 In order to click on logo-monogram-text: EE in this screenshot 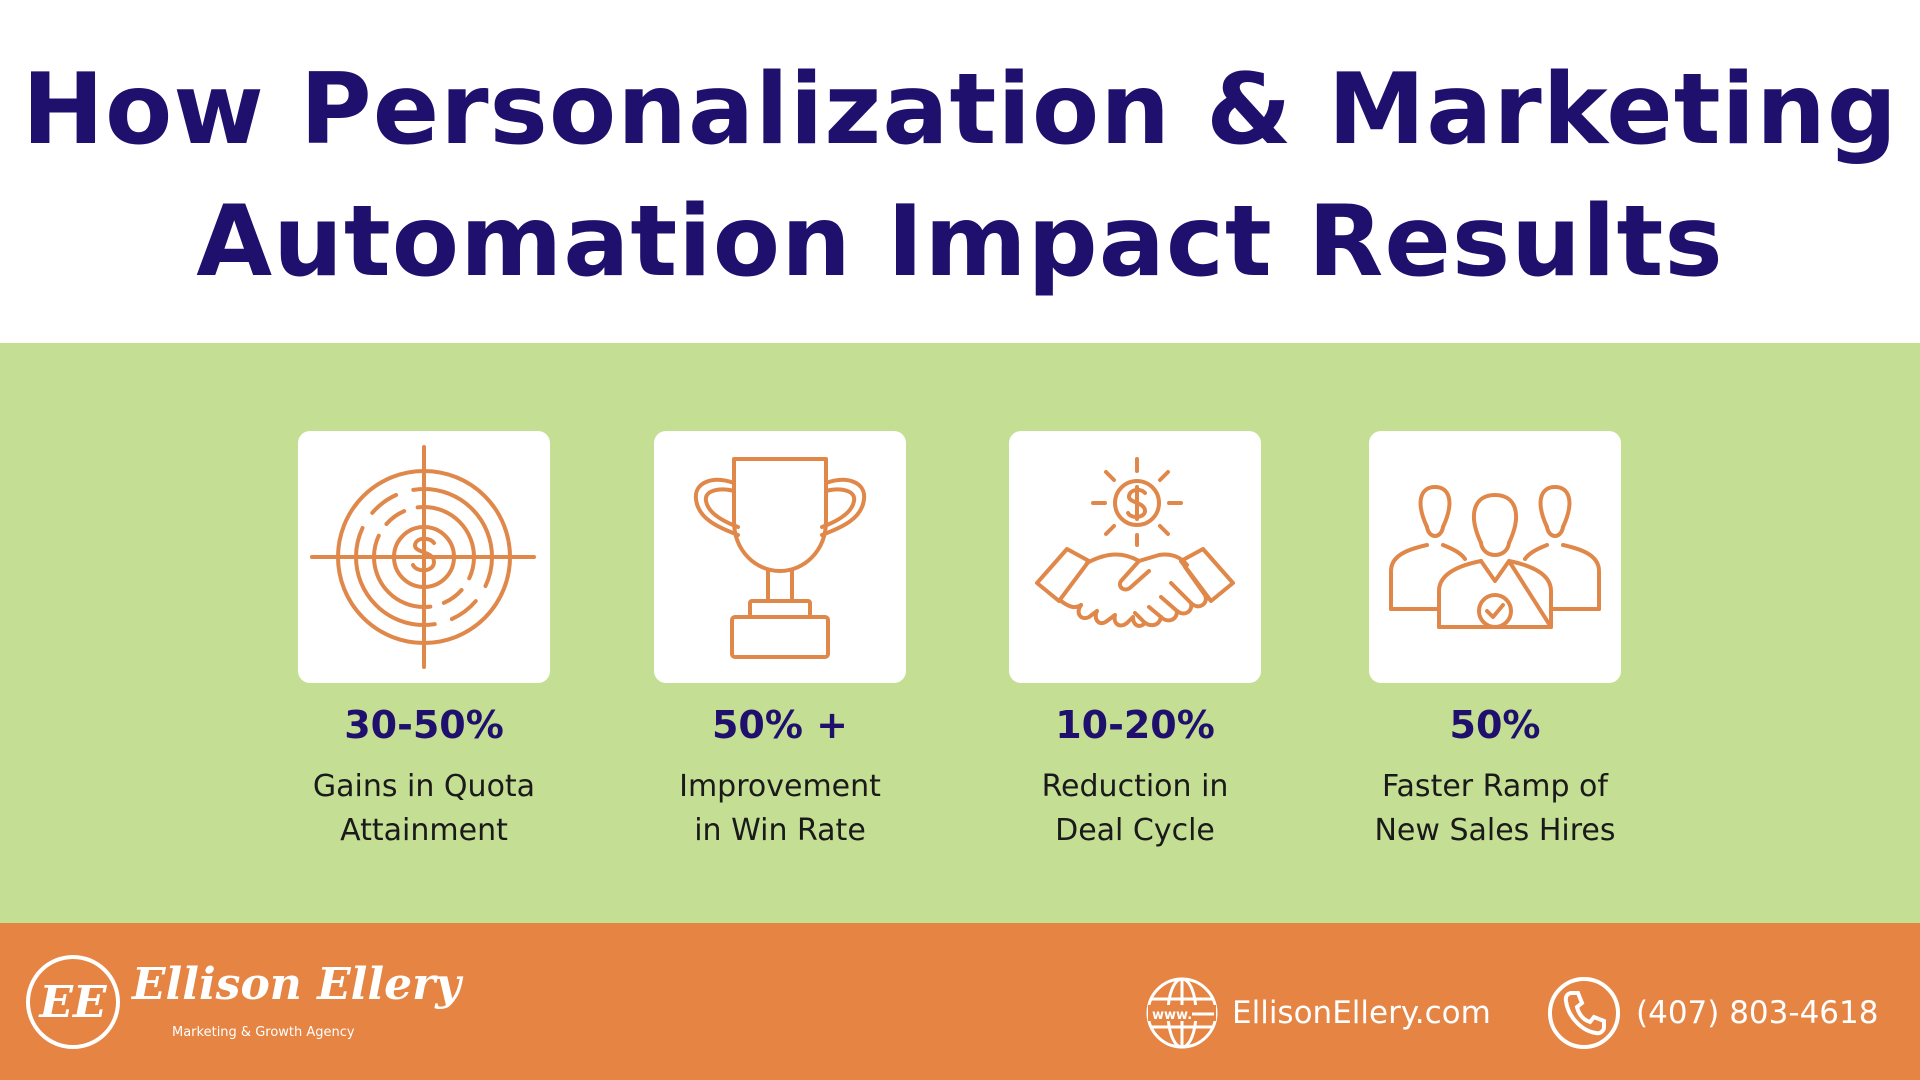, I will do `click(72, 1002)`.